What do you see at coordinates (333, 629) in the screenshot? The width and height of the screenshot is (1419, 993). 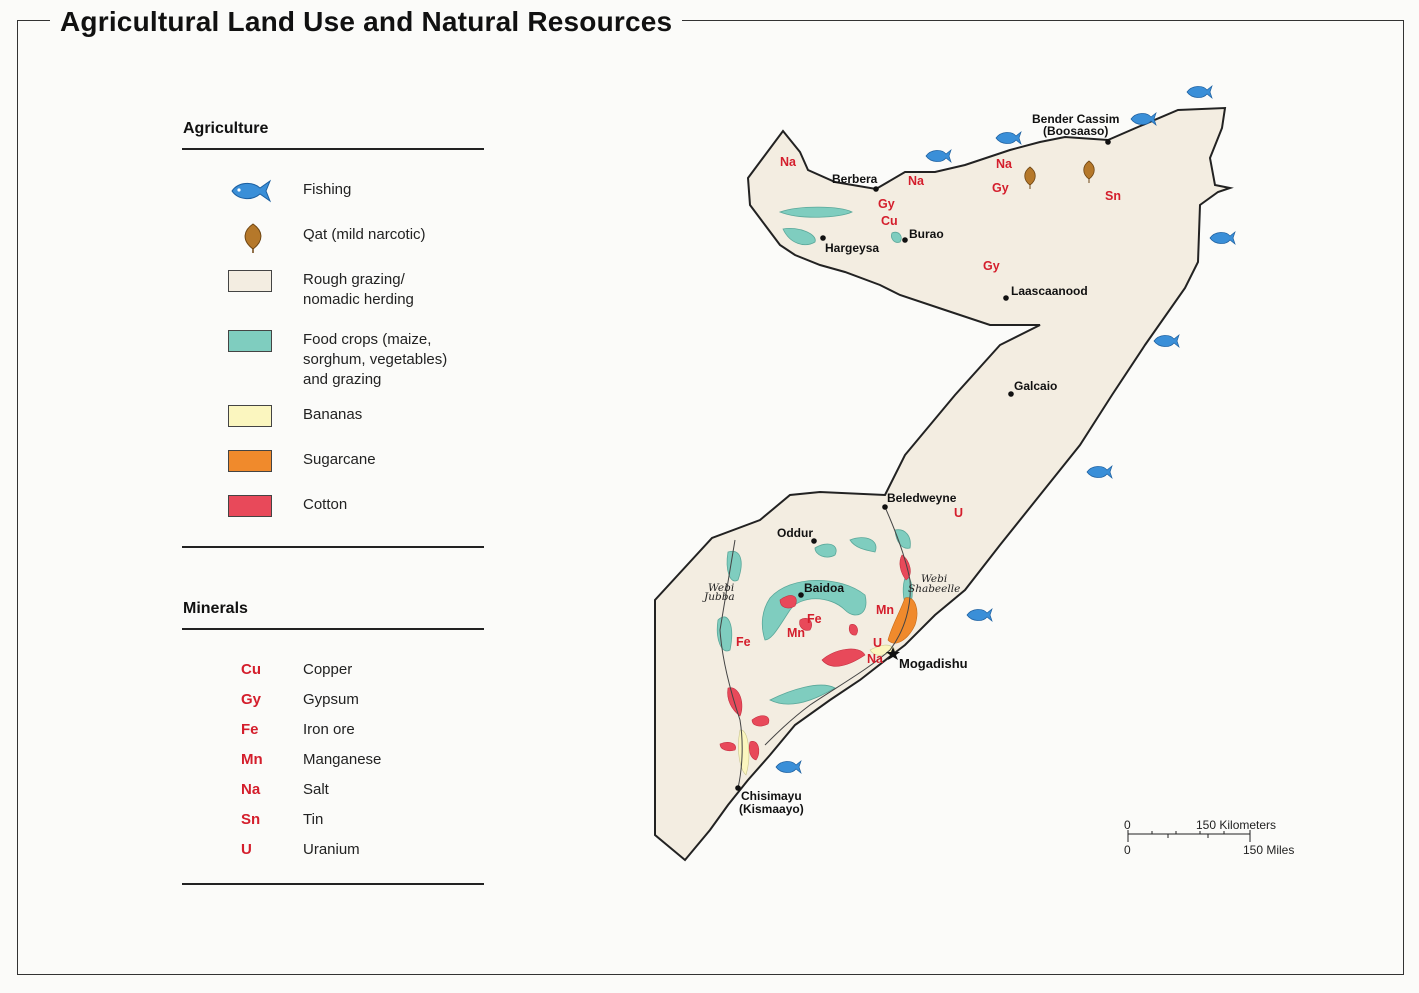 I see `minerals-rule-top` at bounding box center [333, 629].